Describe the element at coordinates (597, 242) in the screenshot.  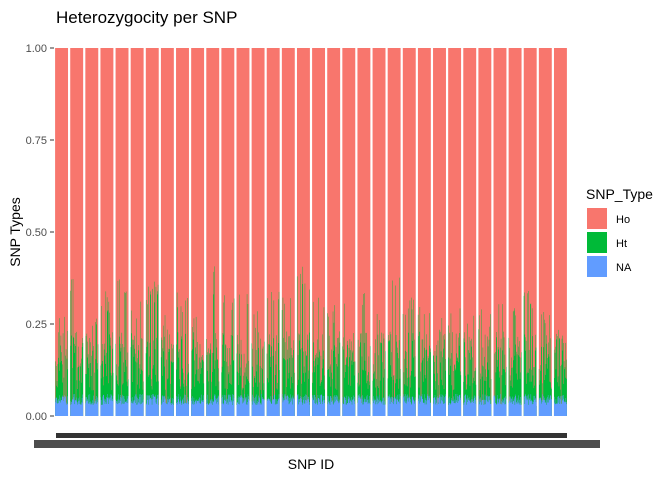
I see `legend-swatch-ht` at that location.